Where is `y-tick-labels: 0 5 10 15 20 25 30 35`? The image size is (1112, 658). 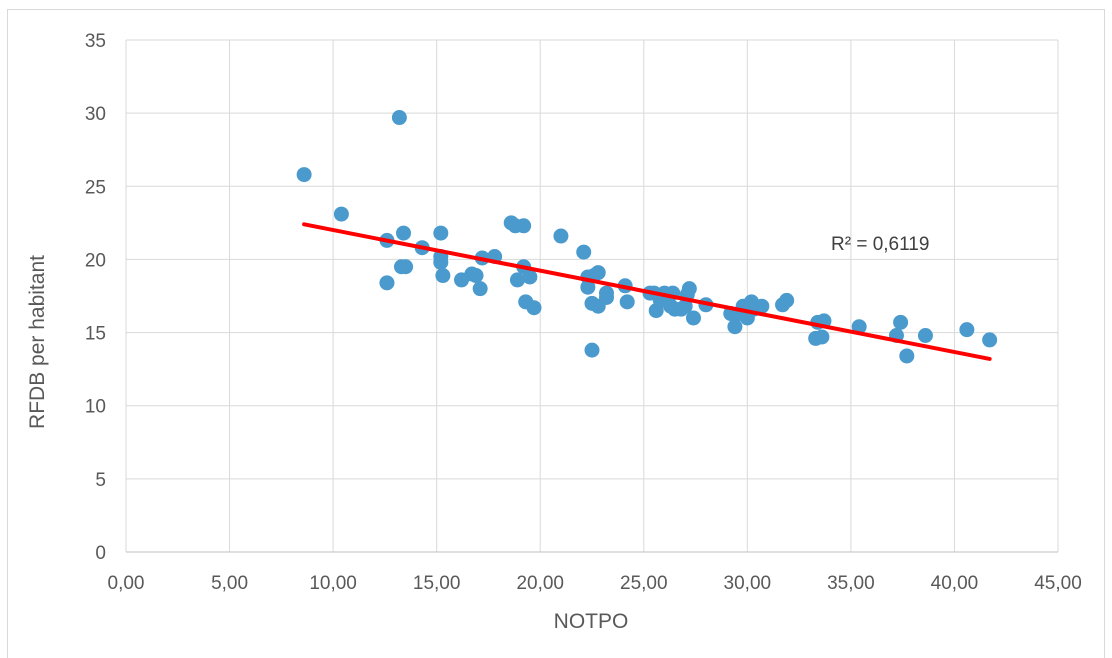
y-tick-labels: 0 5 10 15 20 25 30 35 is located at coordinates (95, 297).